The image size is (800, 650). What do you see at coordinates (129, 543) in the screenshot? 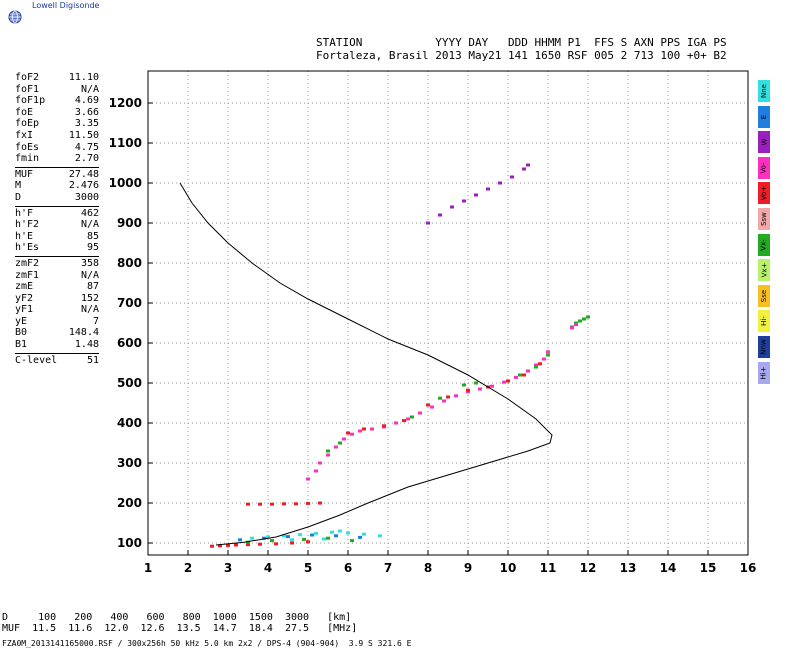
I see `y-tick-label: 100` at bounding box center [129, 543].